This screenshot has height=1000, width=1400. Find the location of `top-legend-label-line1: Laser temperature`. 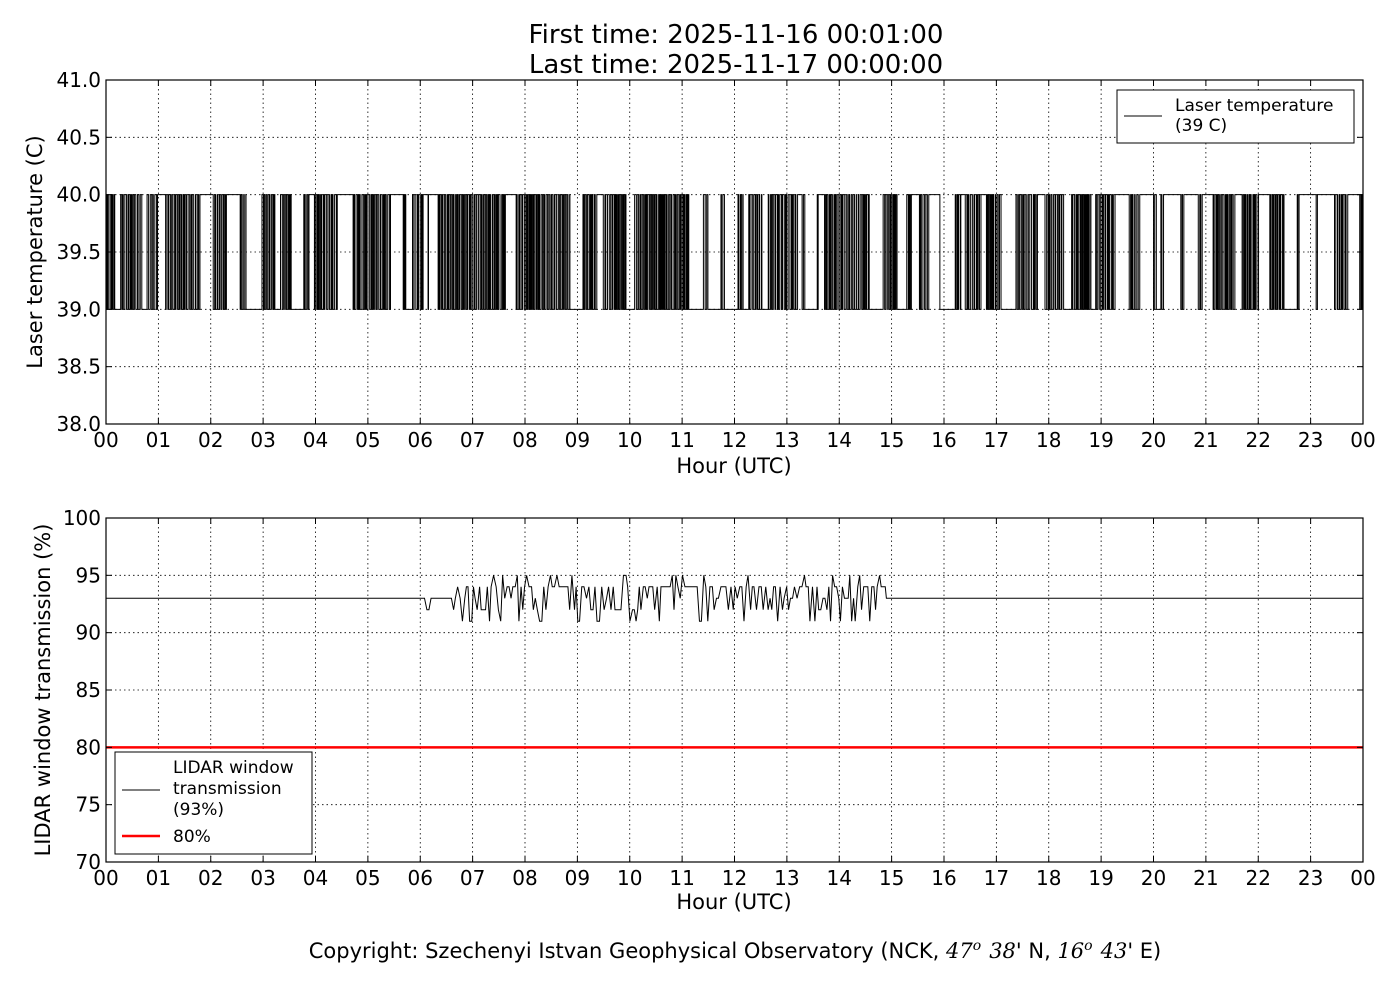

top-legend-label-line1: Laser temperature is located at coordinates (1254, 106).